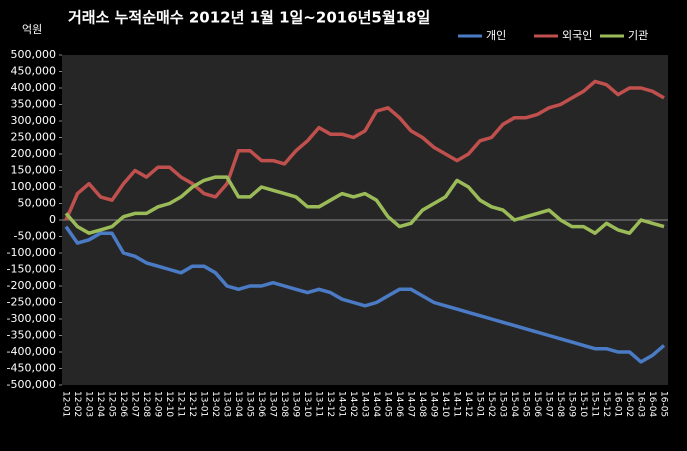  I want to click on x-tick-label: 14-12, so click(468, 404).